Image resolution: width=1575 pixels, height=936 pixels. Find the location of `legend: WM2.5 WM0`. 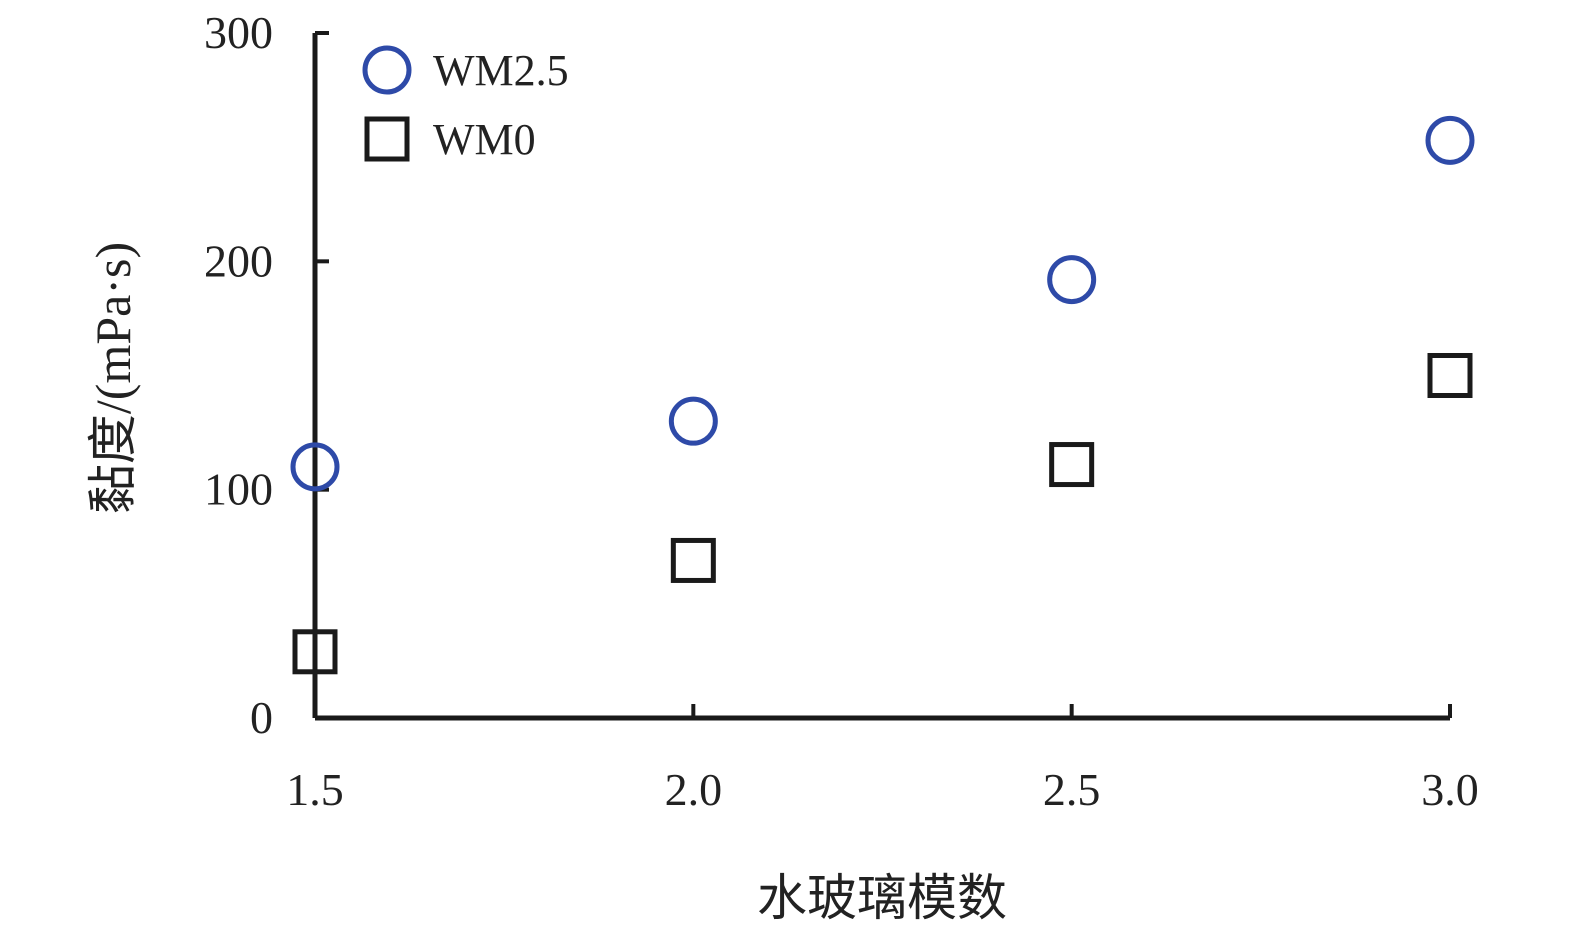

legend: WM2.5 WM0 is located at coordinates (465, 104).